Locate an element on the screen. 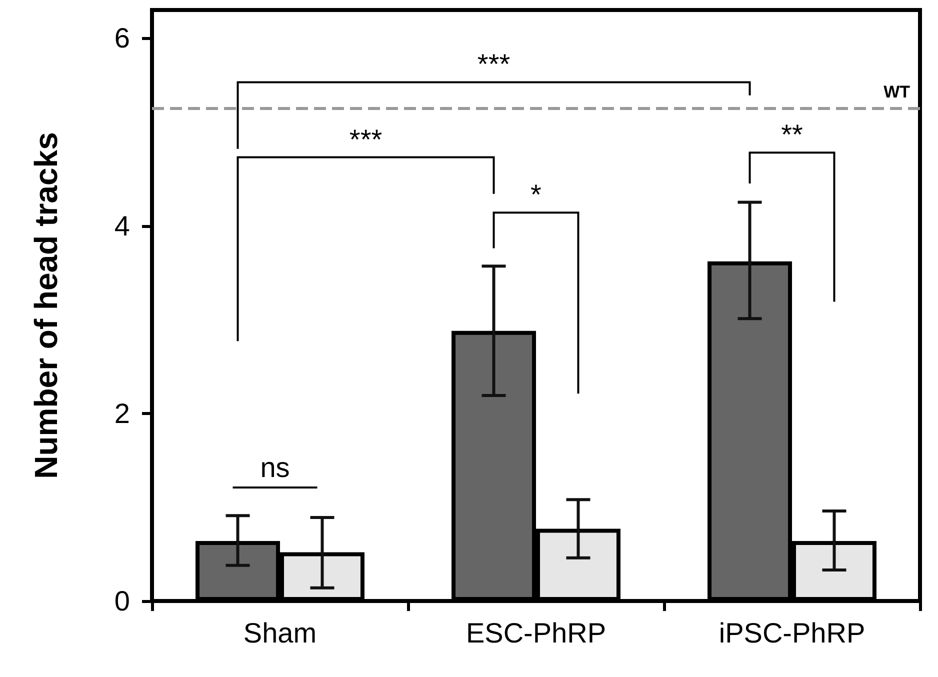 Image resolution: width=938 pixels, height=677 pixels. annotation: * is located at coordinates (536, 194).